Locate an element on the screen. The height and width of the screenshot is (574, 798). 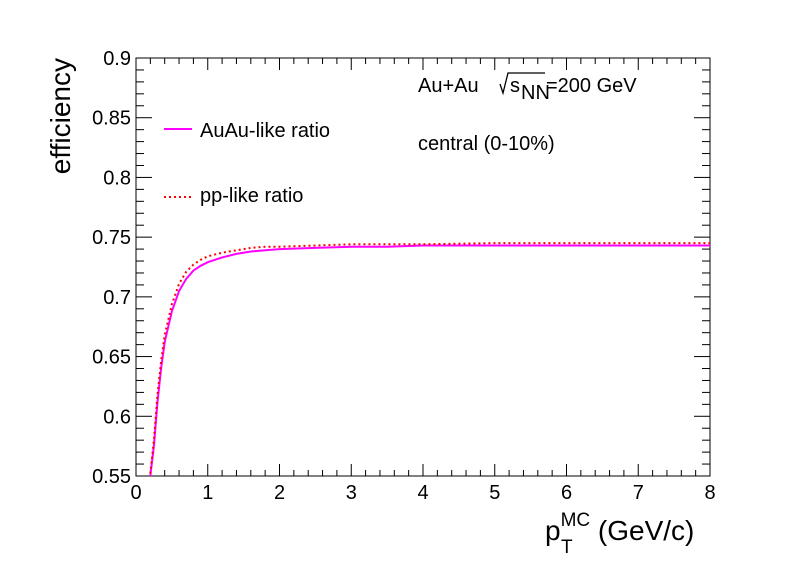
y-tick-label: 0.7 is located at coordinates (117, 298).